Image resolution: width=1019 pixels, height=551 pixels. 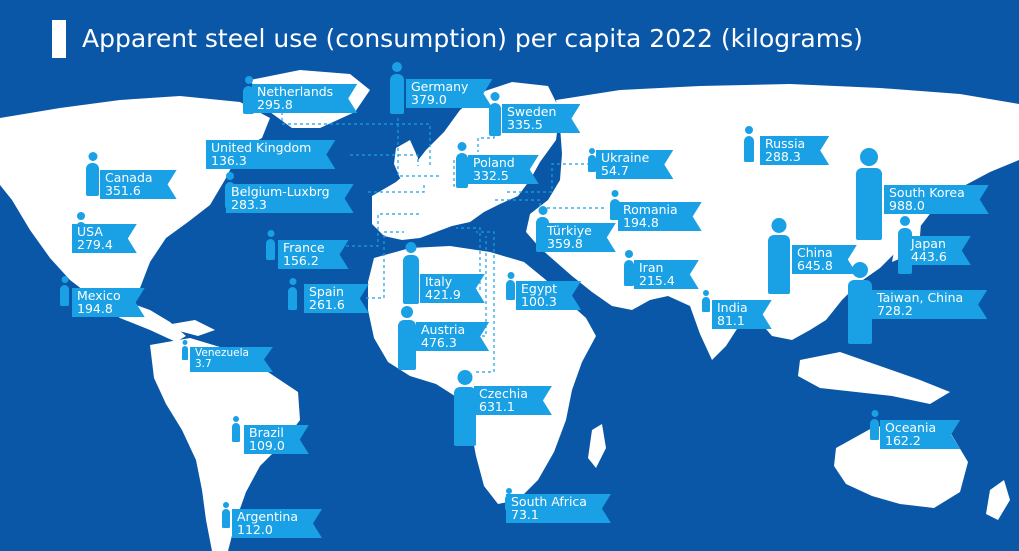 I want to click on great-britain-landmass, so click(x=406, y=159).